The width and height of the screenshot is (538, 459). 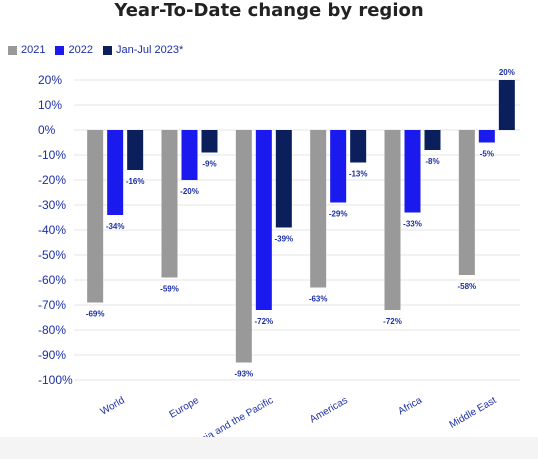 What do you see at coordinates (358, 174) in the screenshot?
I see `data-label: -13%` at bounding box center [358, 174].